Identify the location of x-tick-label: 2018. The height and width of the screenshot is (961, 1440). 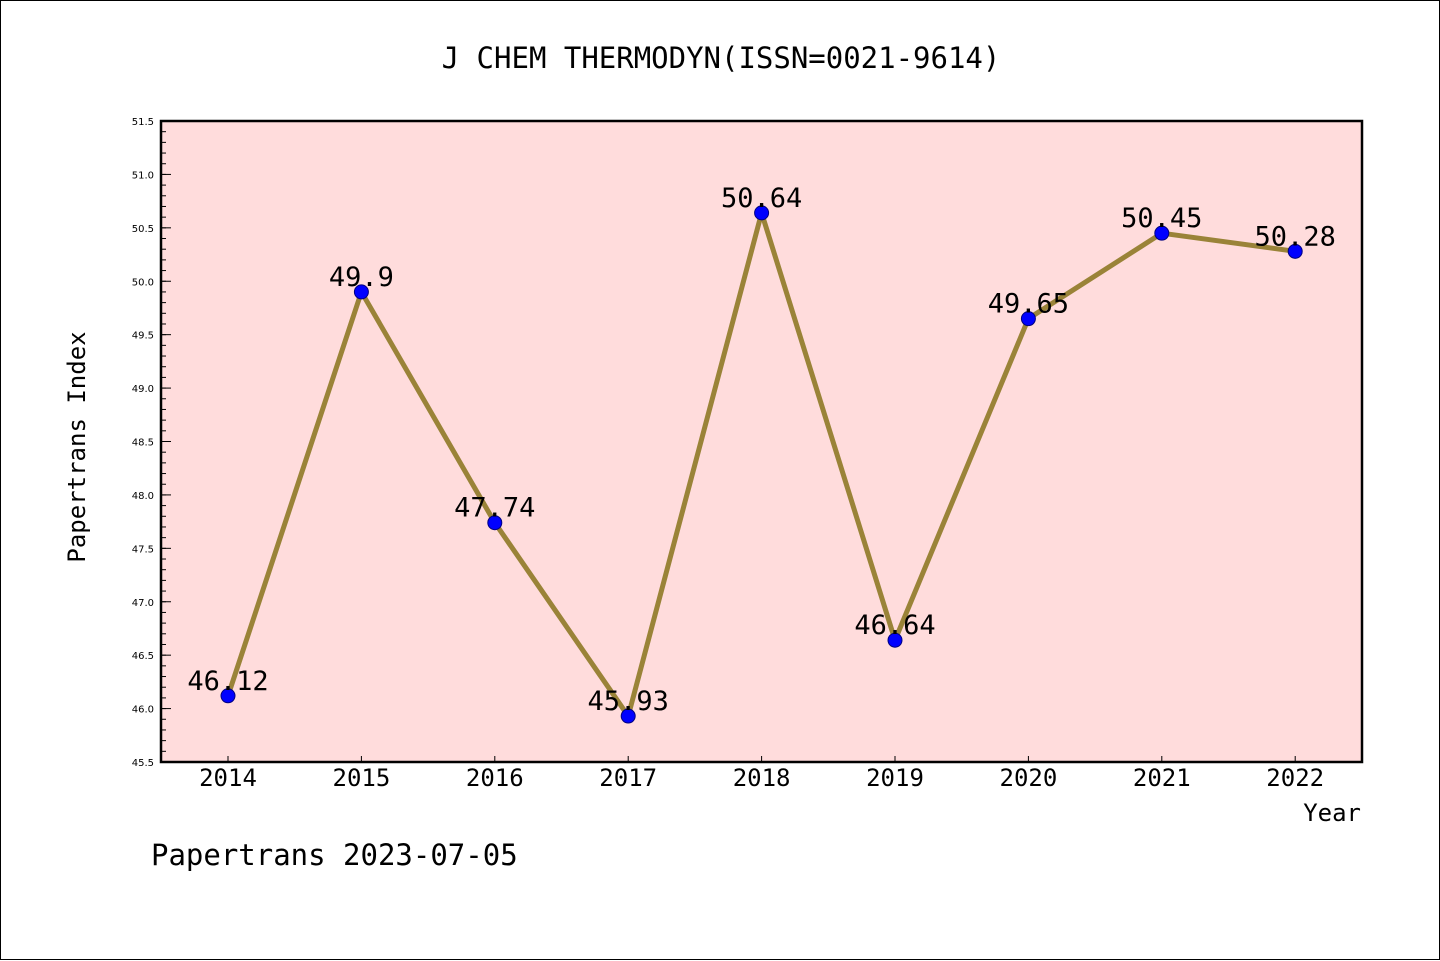
(762, 778).